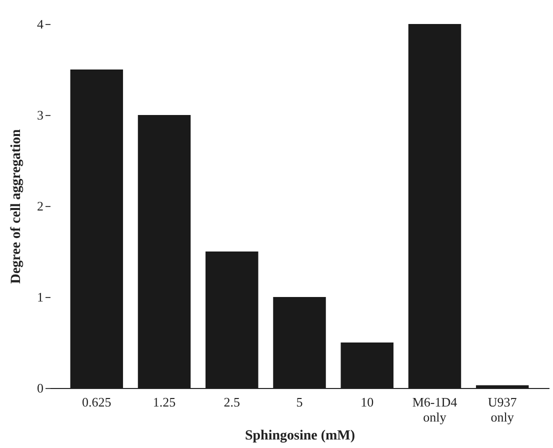 The width and height of the screenshot is (553, 448). I want to click on y-axis-title: Degree of cell aggregation, so click(16, 206).